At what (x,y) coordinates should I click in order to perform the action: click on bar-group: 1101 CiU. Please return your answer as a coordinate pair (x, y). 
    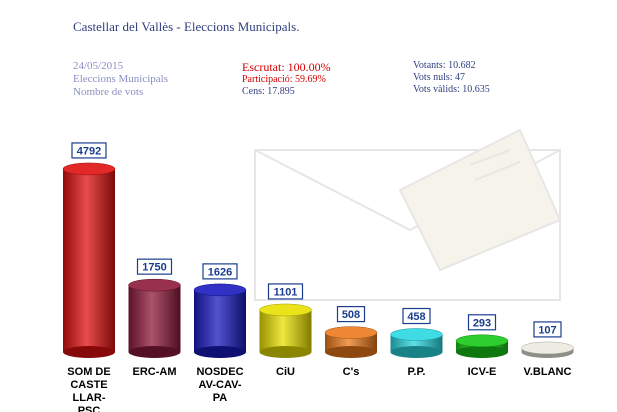
    Looking at the image, I should click on (285, 330).